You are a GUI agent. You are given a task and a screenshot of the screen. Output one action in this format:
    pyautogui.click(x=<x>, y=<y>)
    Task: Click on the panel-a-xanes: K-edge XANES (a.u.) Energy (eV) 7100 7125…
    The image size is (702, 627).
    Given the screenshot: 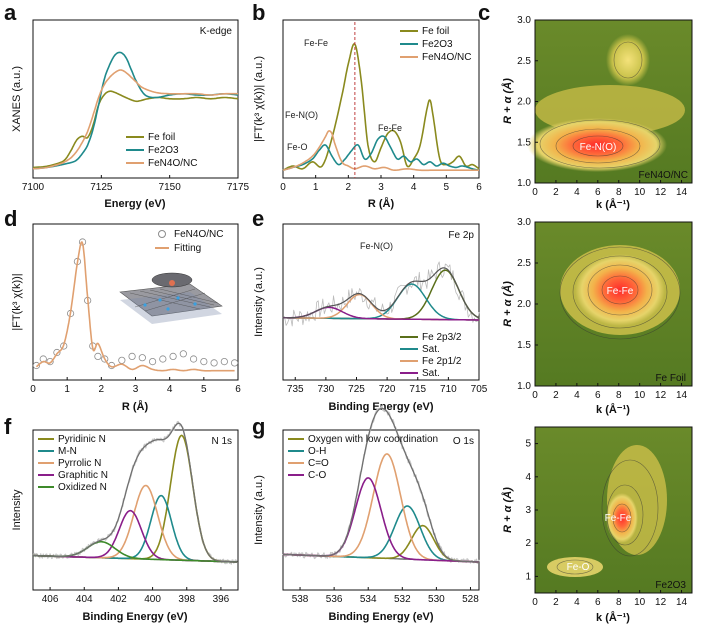 What is the action you would take?
    pyautogui.click(x=130, y=114)
    